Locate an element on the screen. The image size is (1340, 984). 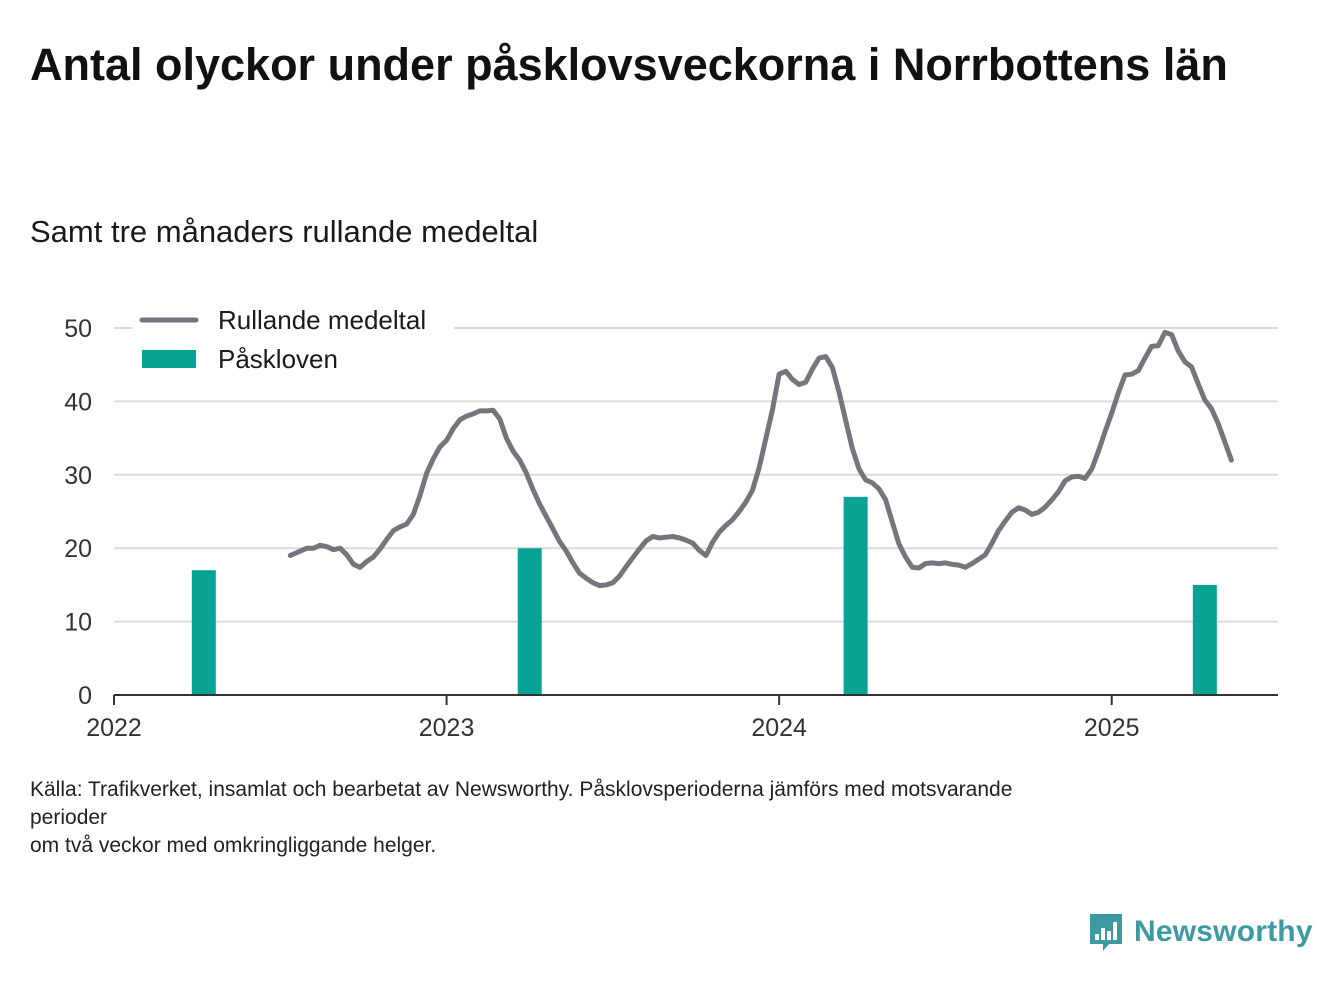
x-tick-label-2022: 2022 is located at coordinates (114, 728).